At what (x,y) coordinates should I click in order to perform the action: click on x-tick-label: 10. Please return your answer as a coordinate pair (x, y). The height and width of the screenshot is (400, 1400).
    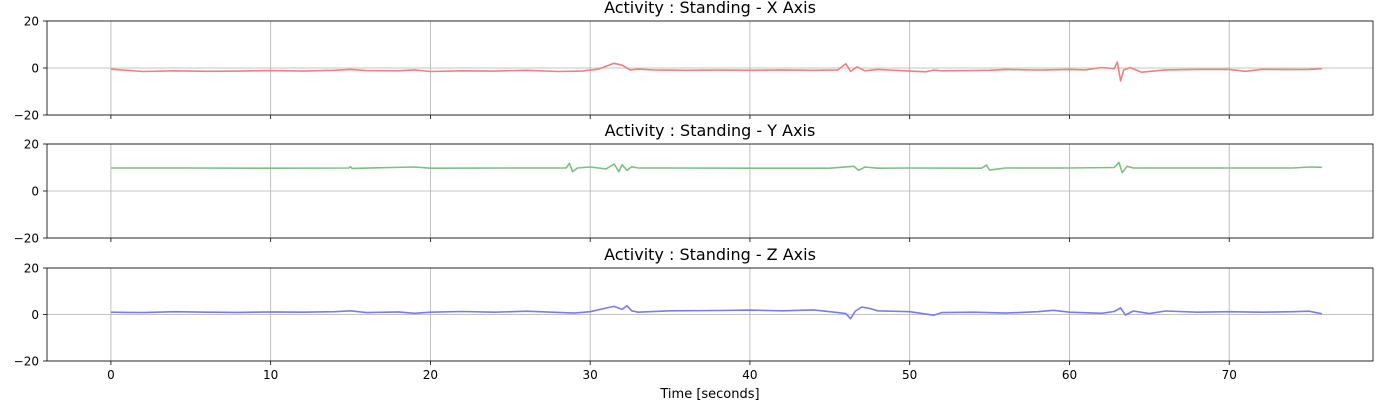
    Looking at the image, I should click on (270, 375).